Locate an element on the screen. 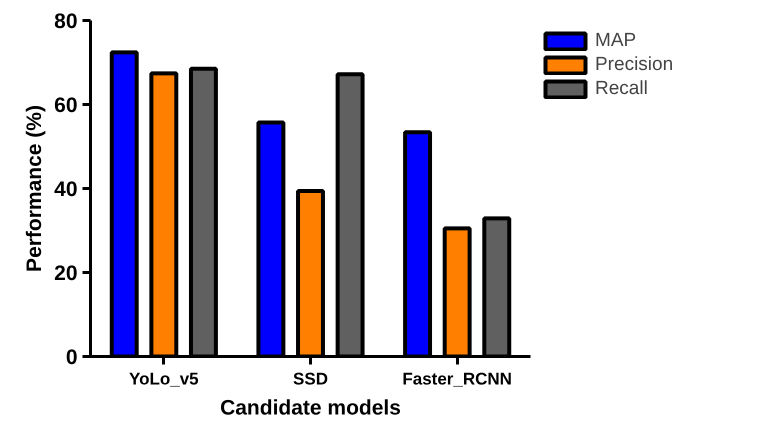 This screenshot has width=774, height=440. y-tick-label: 80 is located at coordinates (66, 21).